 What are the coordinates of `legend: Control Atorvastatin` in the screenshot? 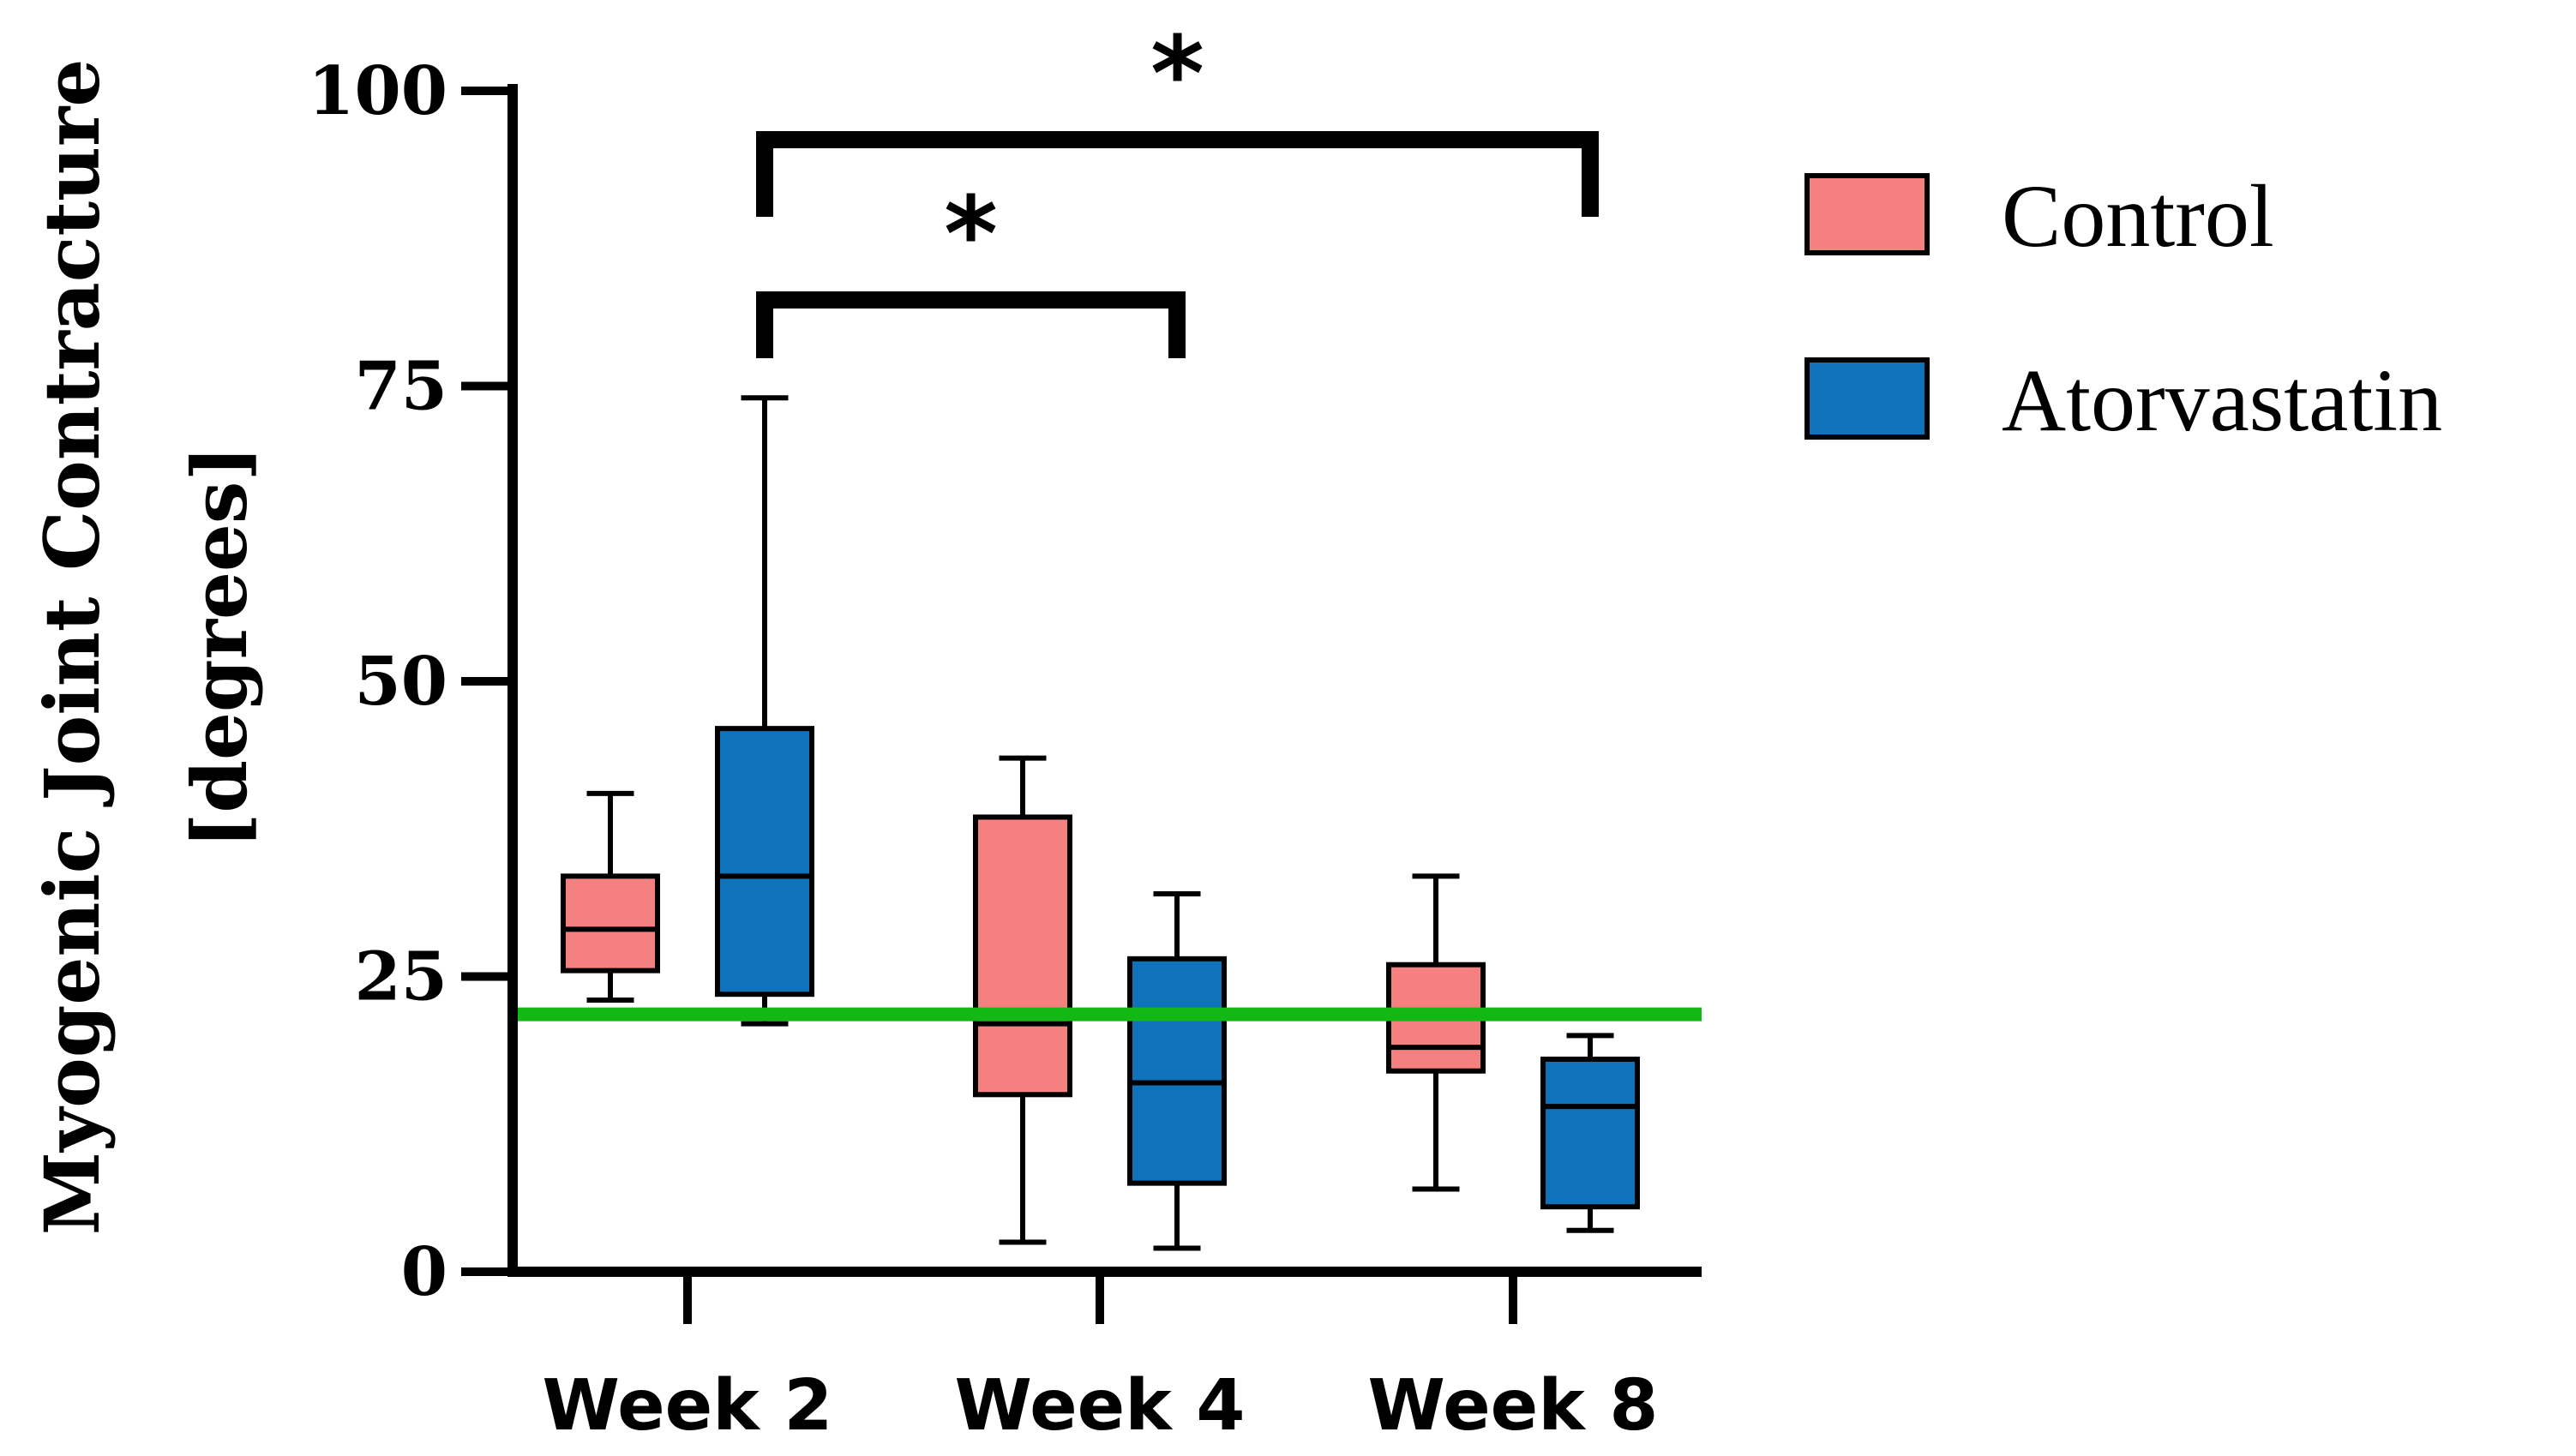 It's located at (2123, 308).